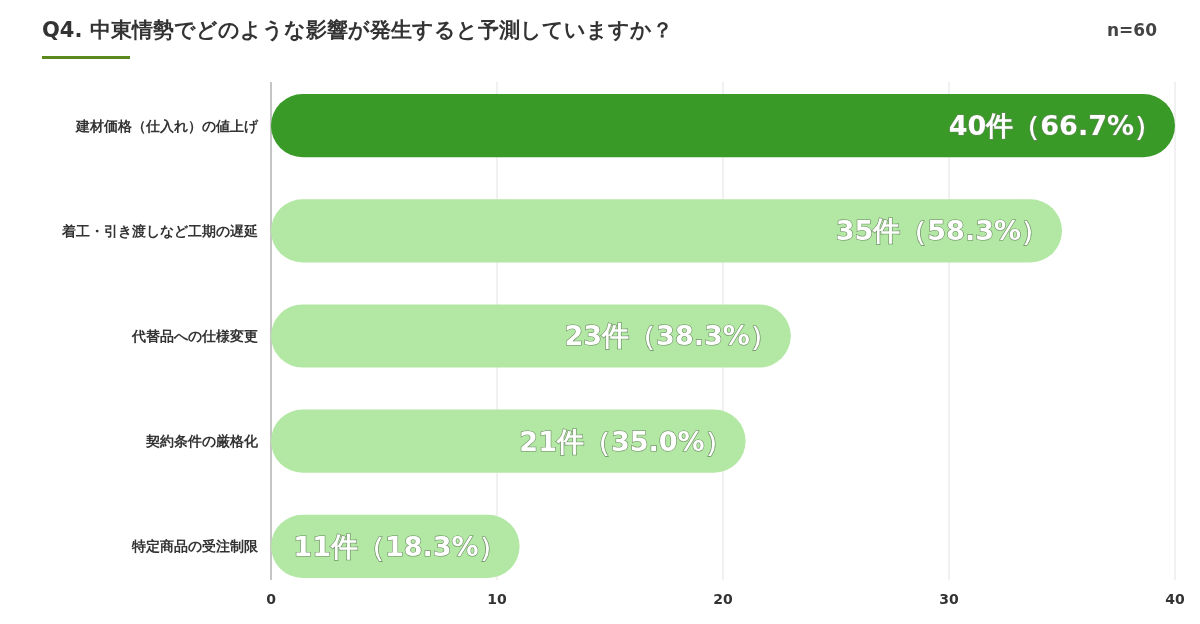 This screenshot has width=1200, height=624. Describe the element at coordinates (399, 546) in the screenshot. I see `data-label: 11件（18.3%）` at that location.